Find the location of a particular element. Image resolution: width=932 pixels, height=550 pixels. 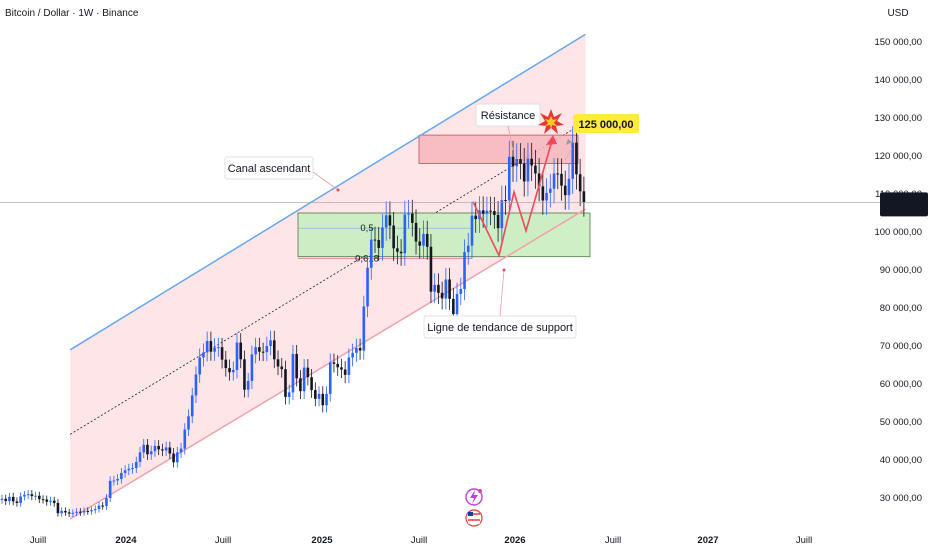

channel-callout-dot is located at coordinates (338, 190).